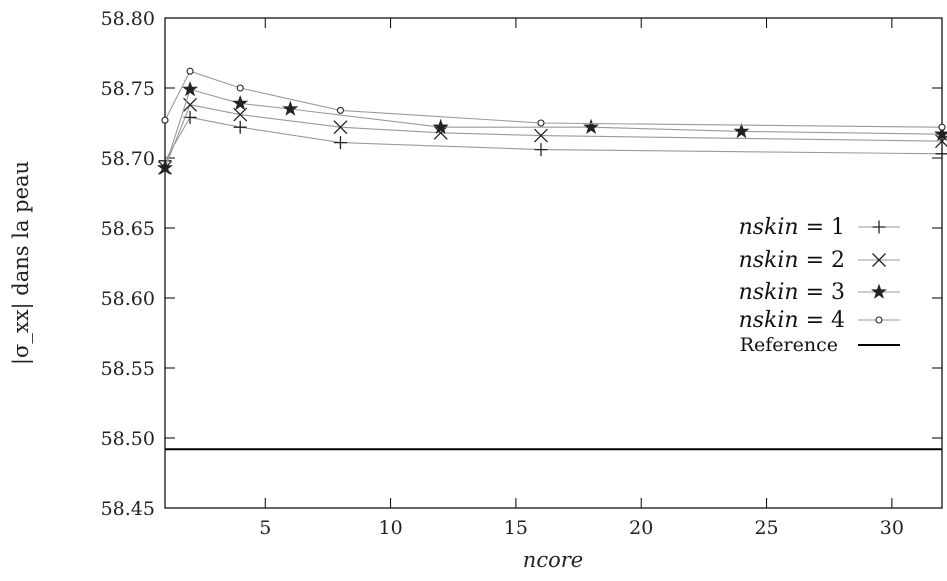 The width and height of the screenshot is (947, 581). I want to click on y-tick-label: 58.70, so click(128, 159).